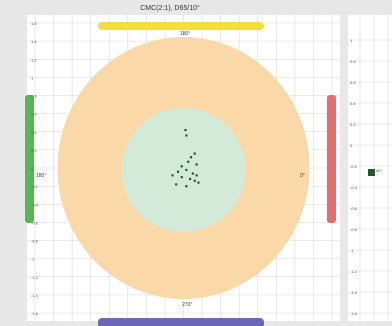 The image size is (392, 326). I want to click on tick-label: -1.6, so click(35, 313).